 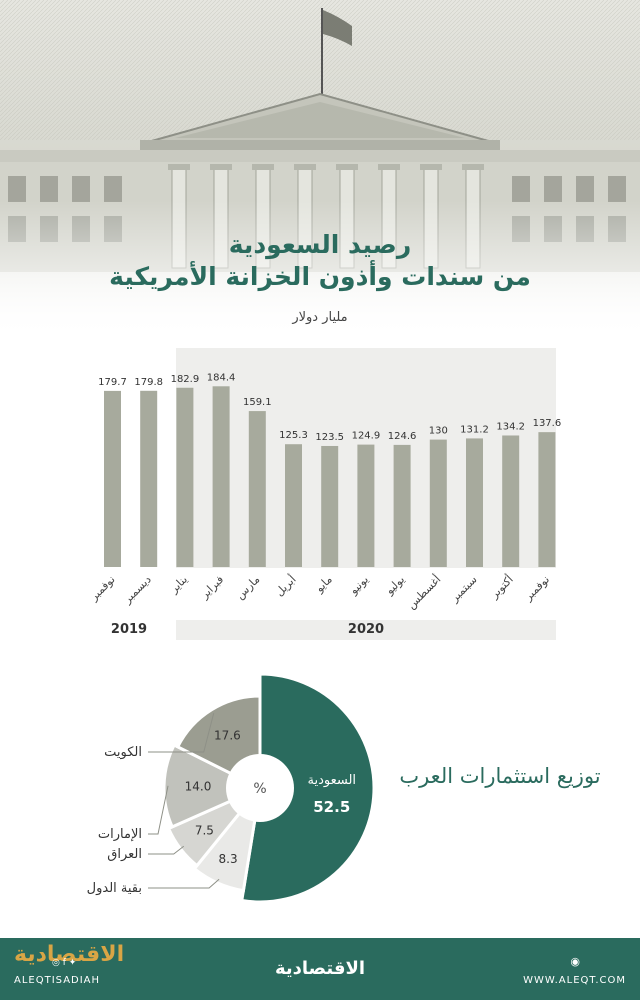 What do you see at coordinates (394, 585) in the screenshot?
I see `category-label: يوليو` at bounding box center [394, 585].